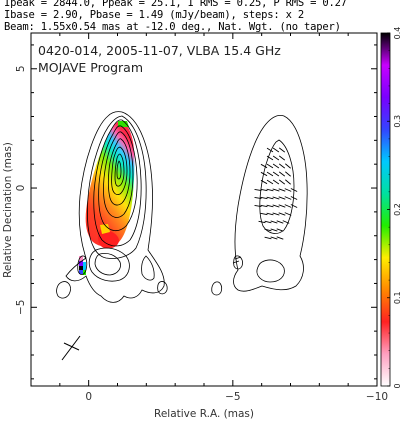 The width and height of the screenshot is (409, 424). I want to click on fpol-green-spot, so click(105, 229).